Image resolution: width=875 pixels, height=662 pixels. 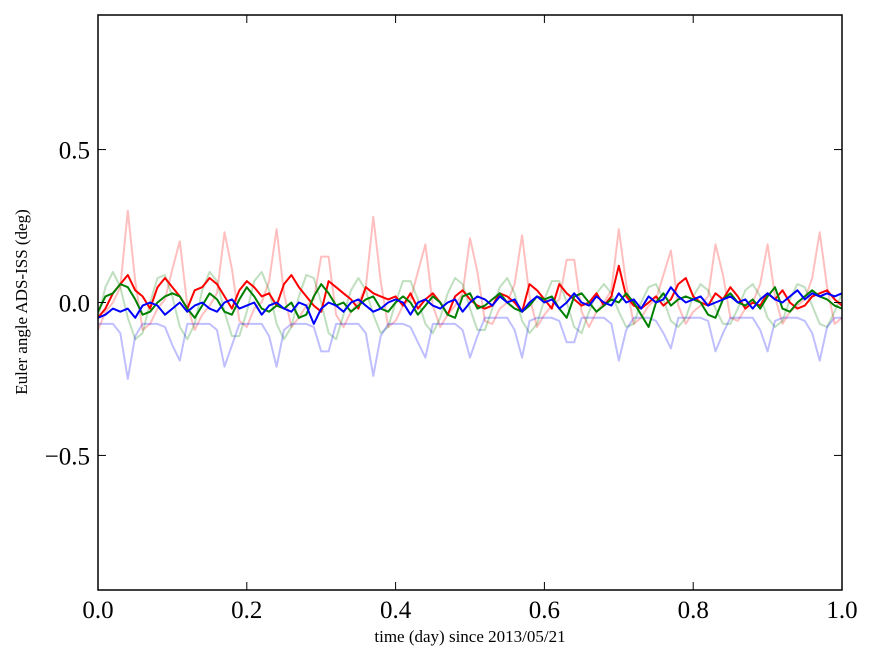 What do you see at coordinates (67, 456) in the screenshot?
I see `y-tick-label: −0.5` at bounding box center [67, 456].